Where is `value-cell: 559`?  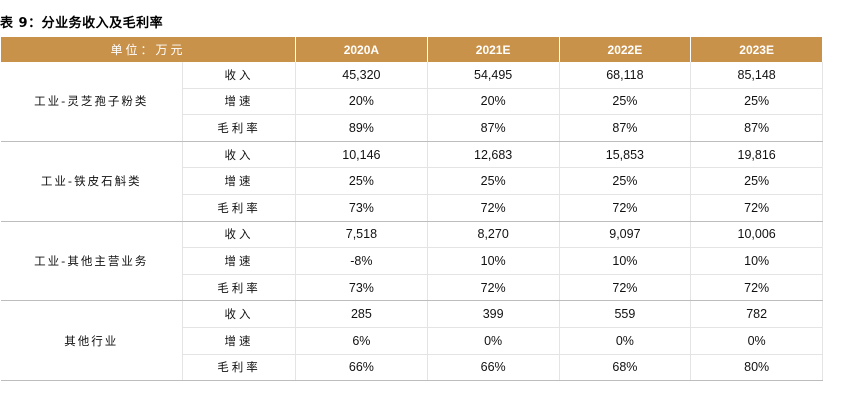
value-cell: 559 is located at coordinates (625, 314).